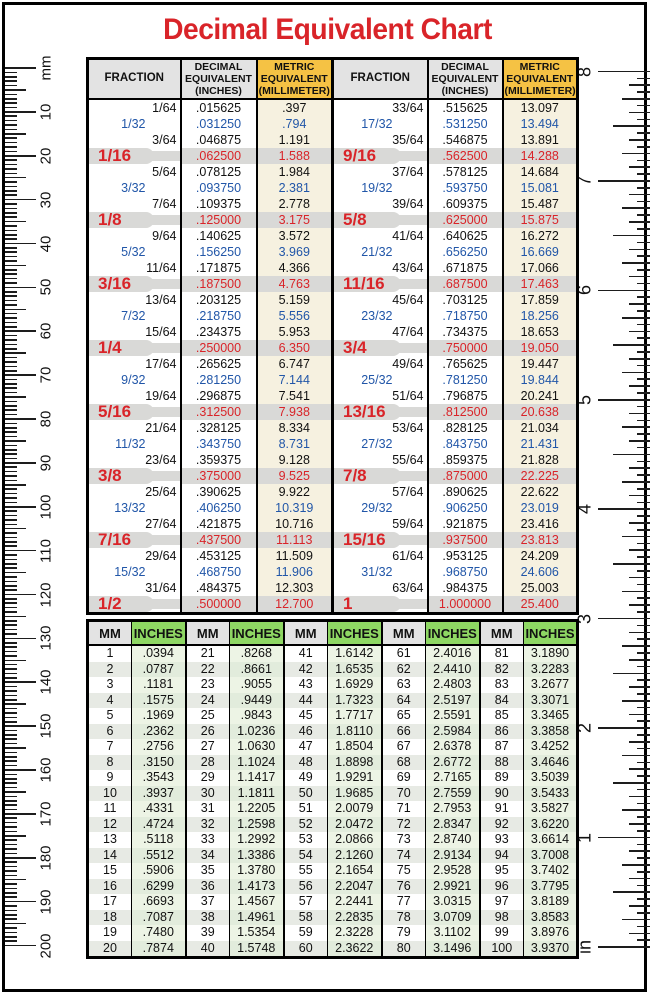 The width and height of the screenshot is (655, 1000). I want to click on inches-cell: 2.4410, so click(452, 669).